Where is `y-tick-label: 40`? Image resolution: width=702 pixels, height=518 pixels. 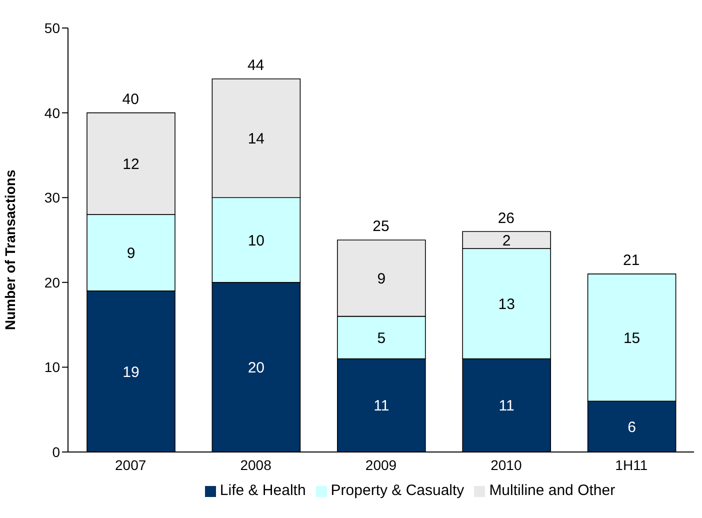
y-tick-label: 40 is located at coordinates (52, 112).